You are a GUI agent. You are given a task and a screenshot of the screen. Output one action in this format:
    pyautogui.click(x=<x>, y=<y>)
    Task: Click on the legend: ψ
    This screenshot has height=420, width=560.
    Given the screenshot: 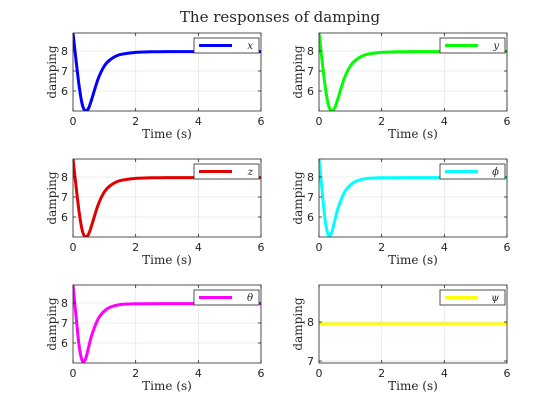 What is the action you would take?
    pyautogui.click(x=472, y=297)
    